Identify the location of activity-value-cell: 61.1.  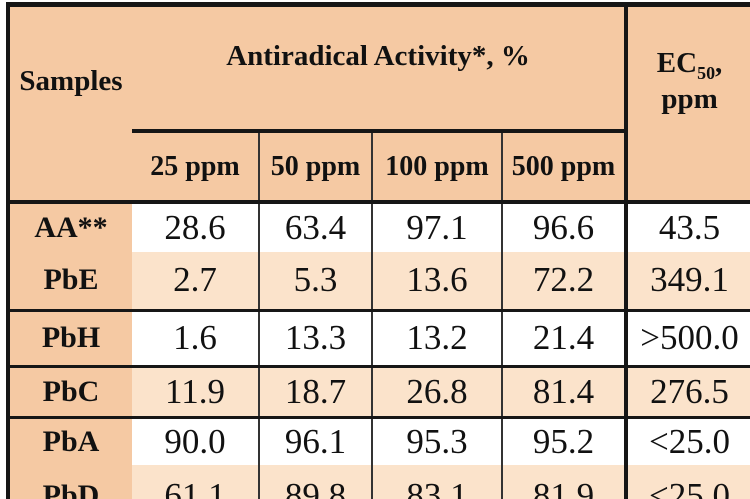
(195, 482).